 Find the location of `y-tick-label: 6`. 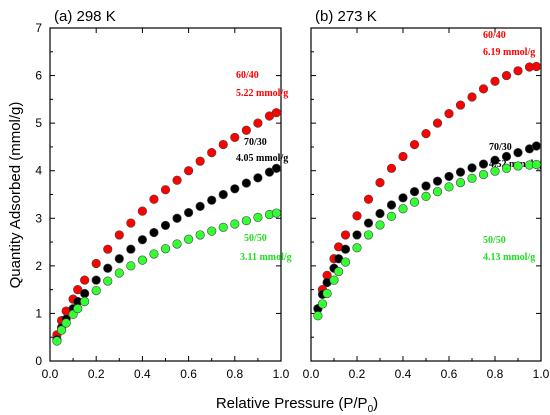

y-tick-label: 6 is located at coordinates (38, 76).